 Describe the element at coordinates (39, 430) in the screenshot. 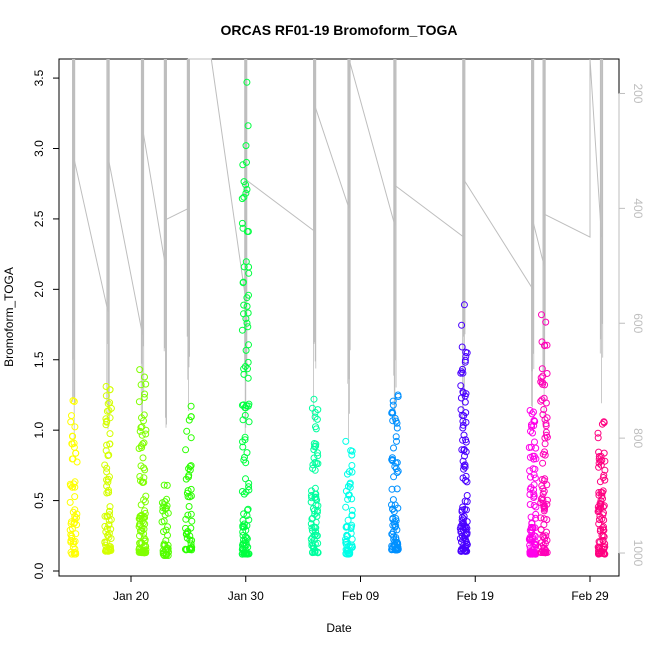

I see `y-tick-label: 1.0` at that location.